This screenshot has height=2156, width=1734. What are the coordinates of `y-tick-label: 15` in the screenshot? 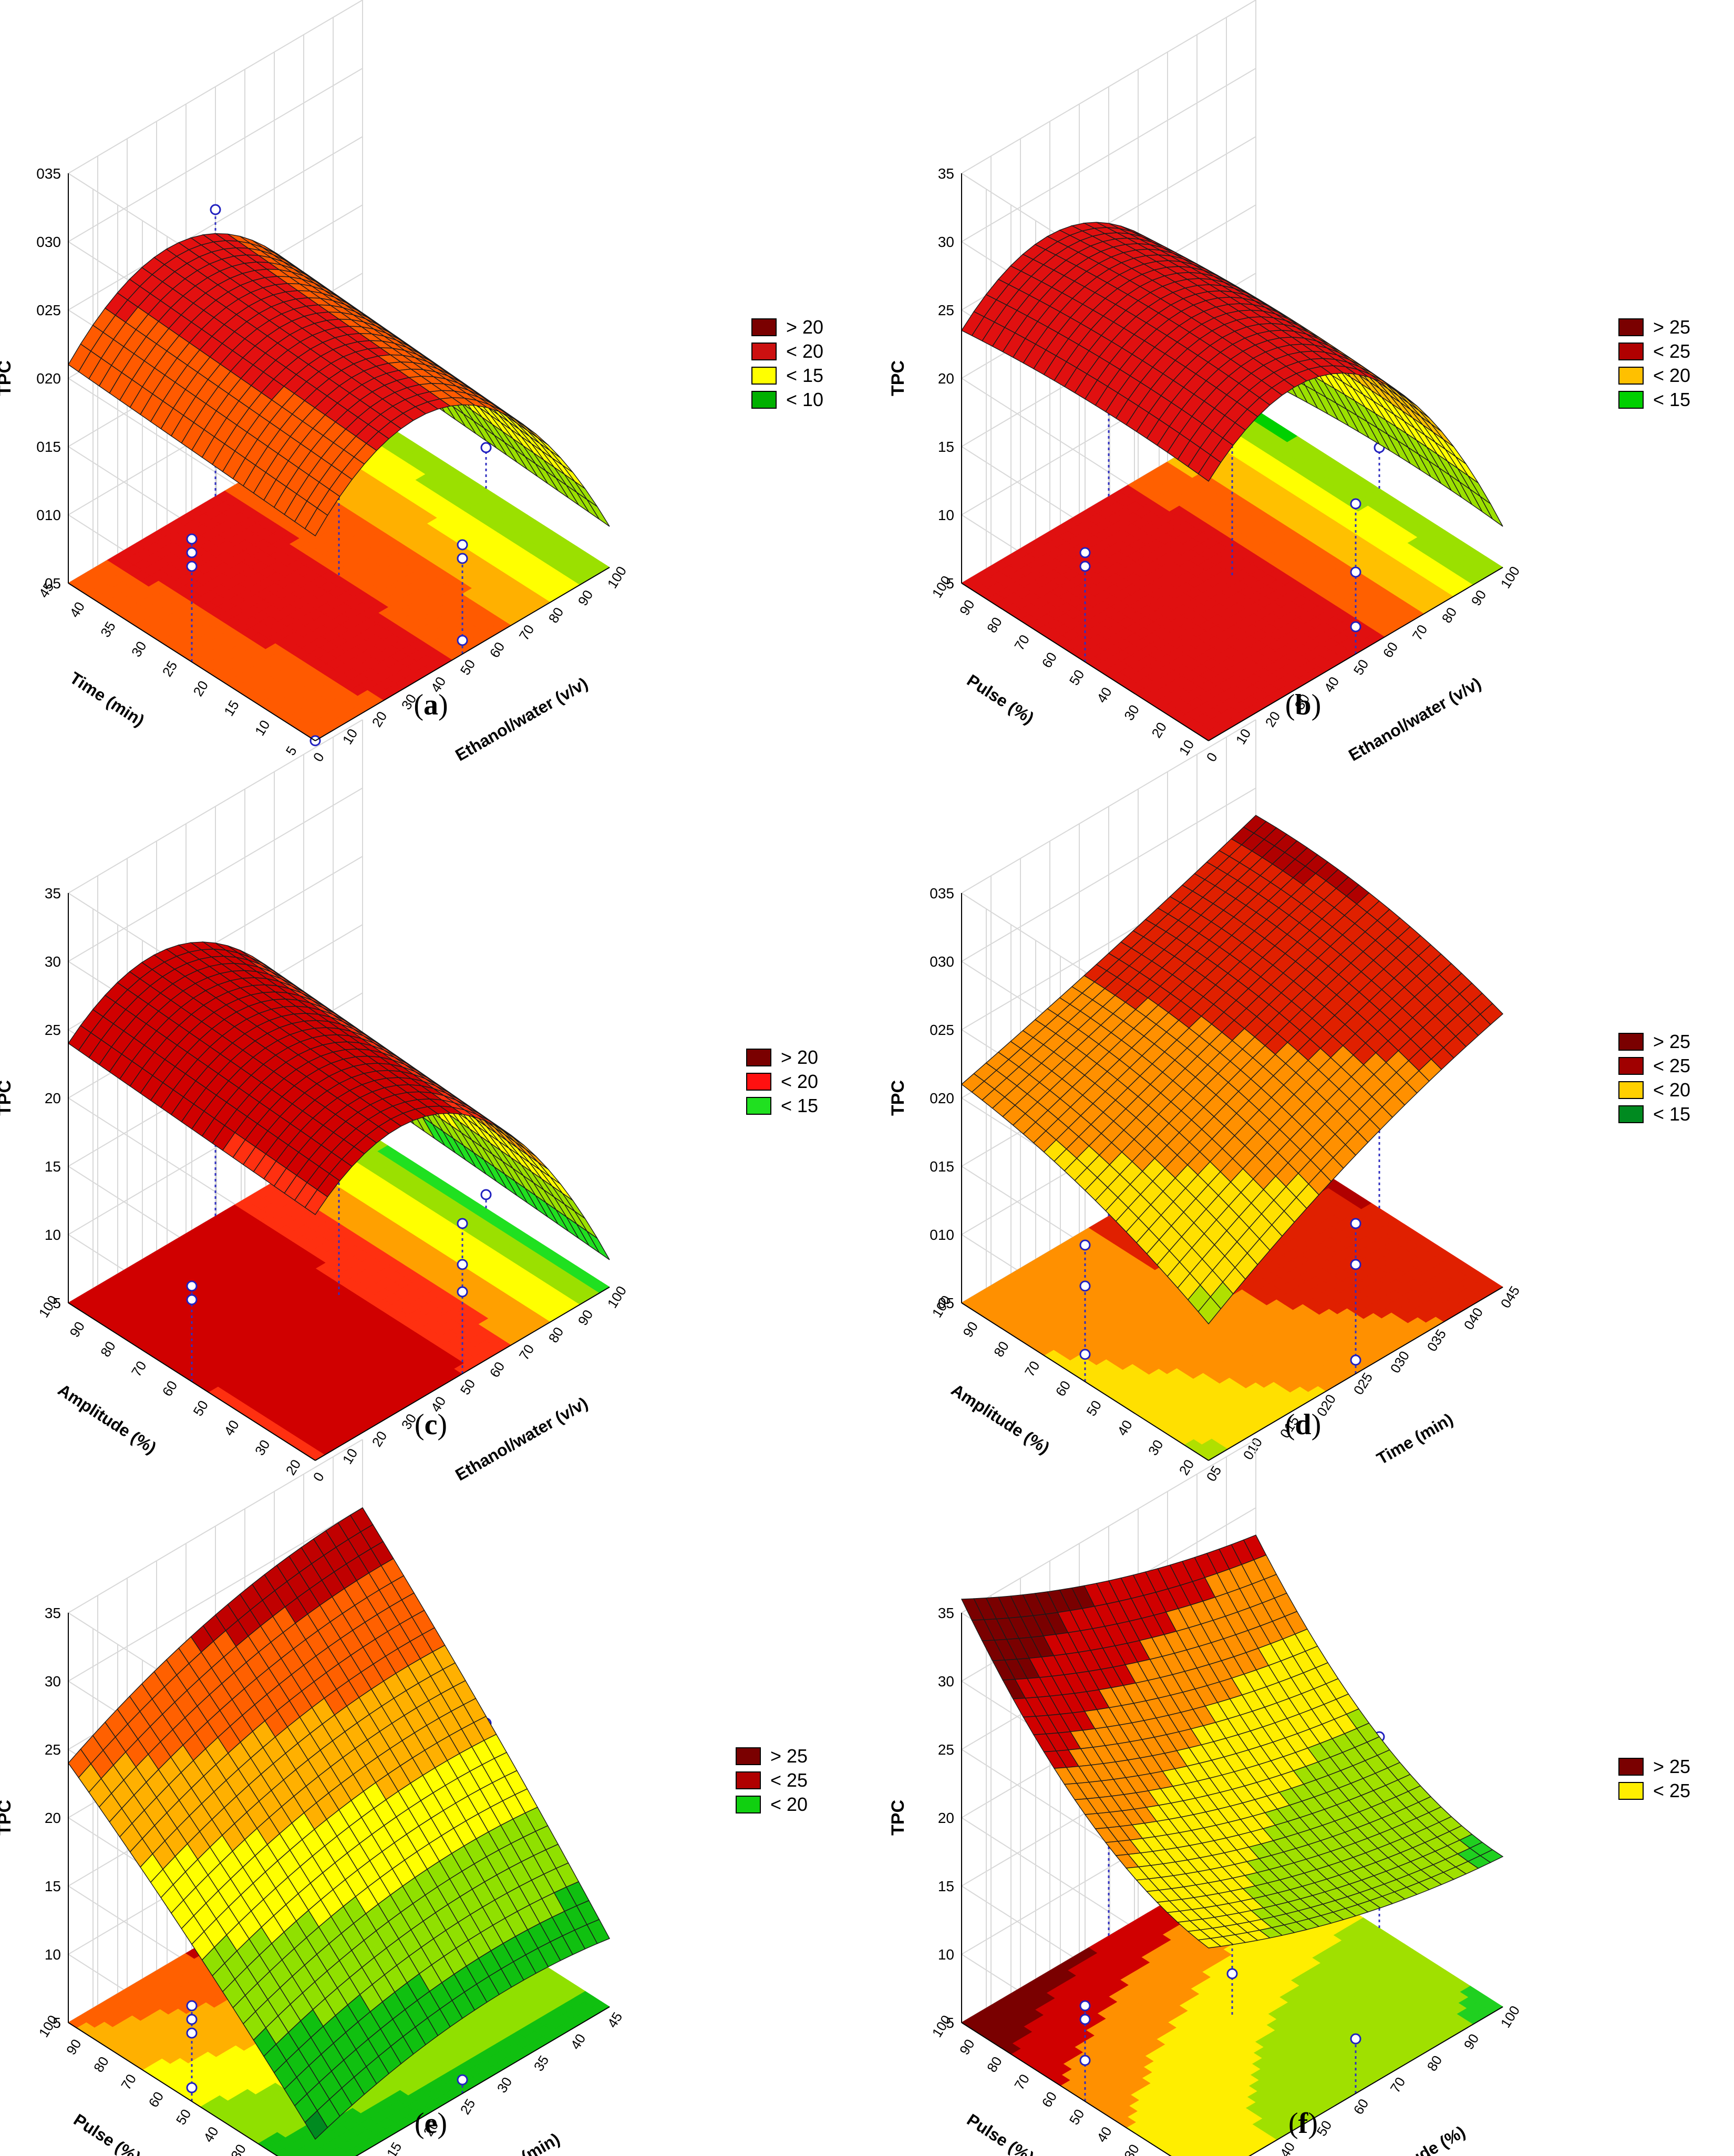 It's located at (232, 709).